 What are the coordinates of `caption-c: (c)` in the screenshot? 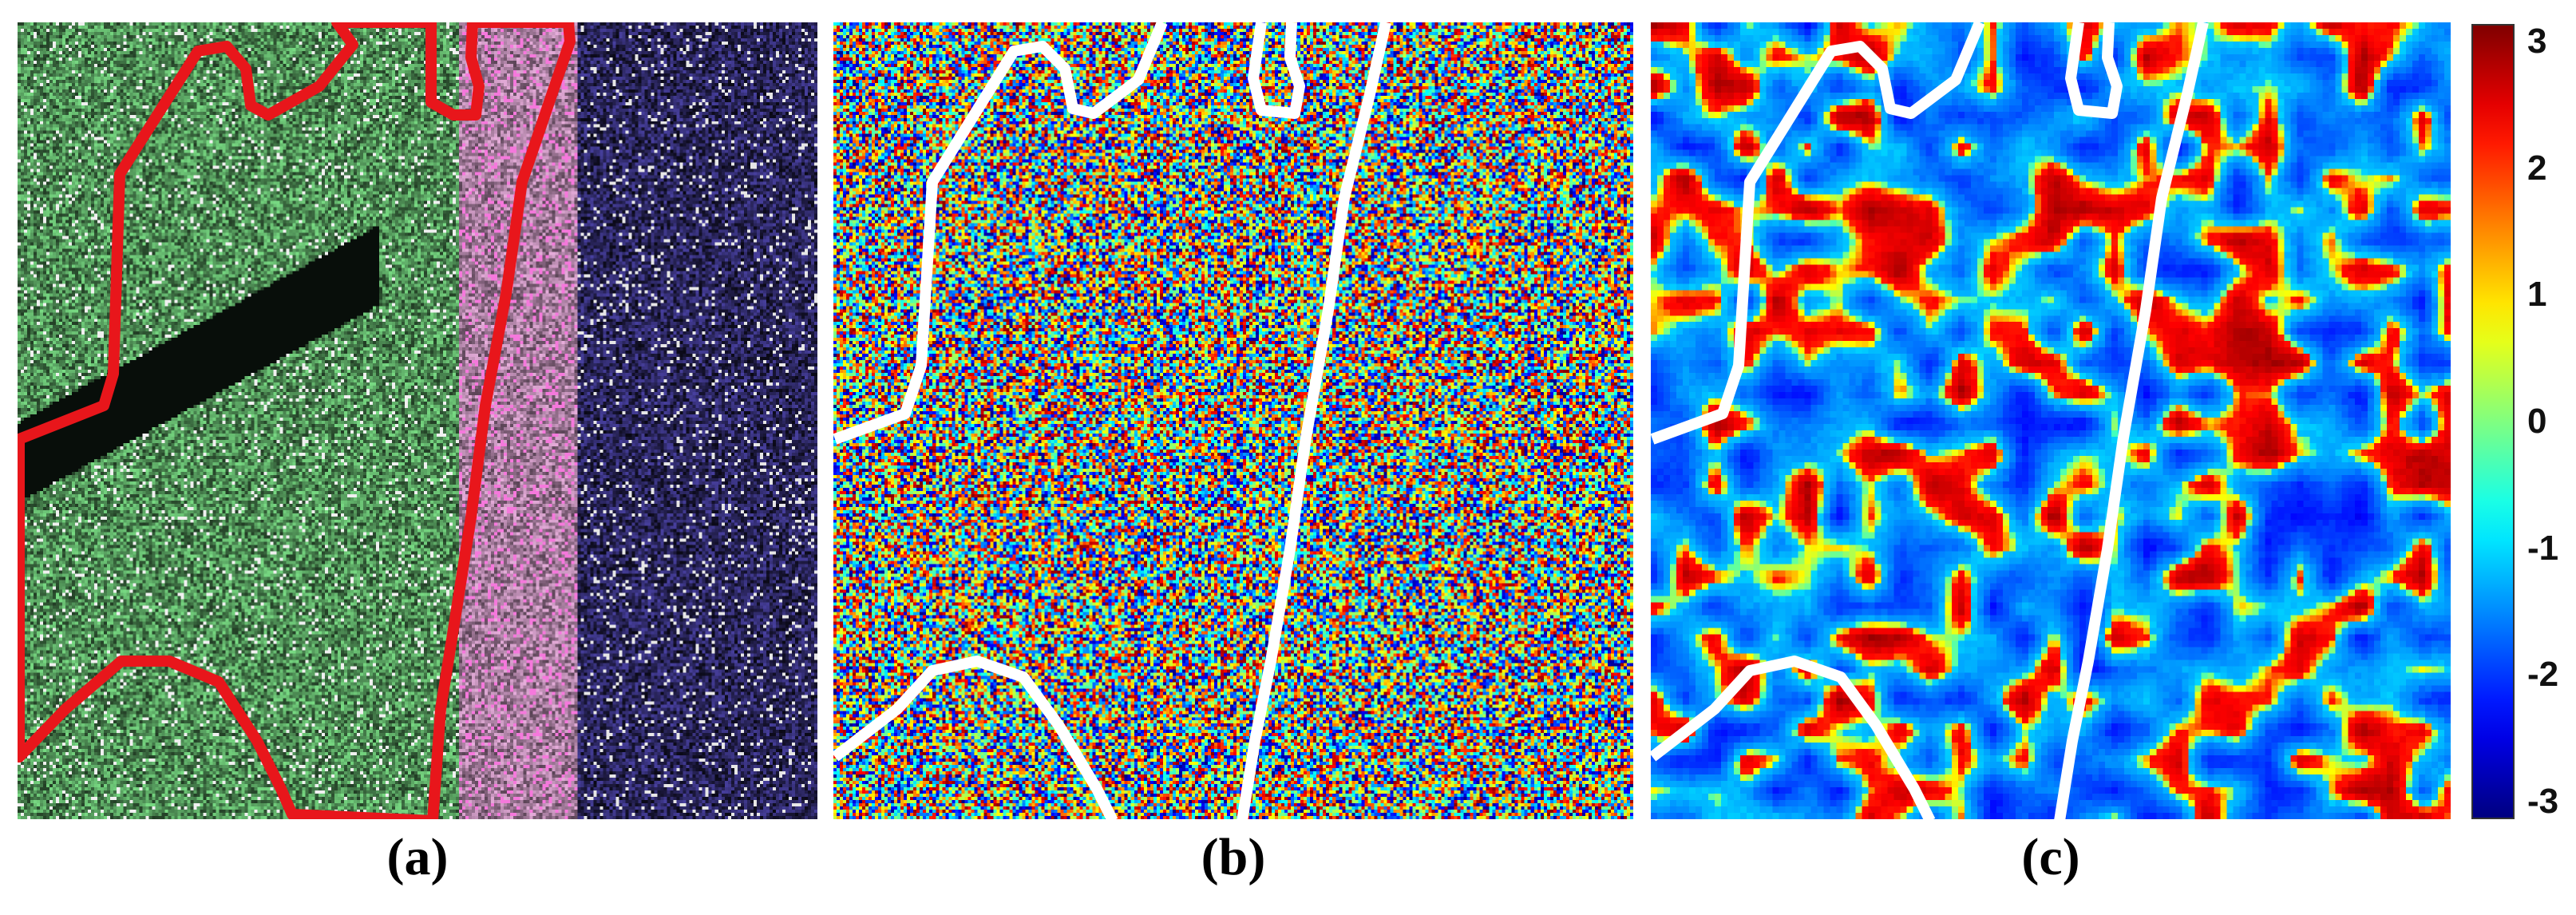 It's located at (2051, 857).